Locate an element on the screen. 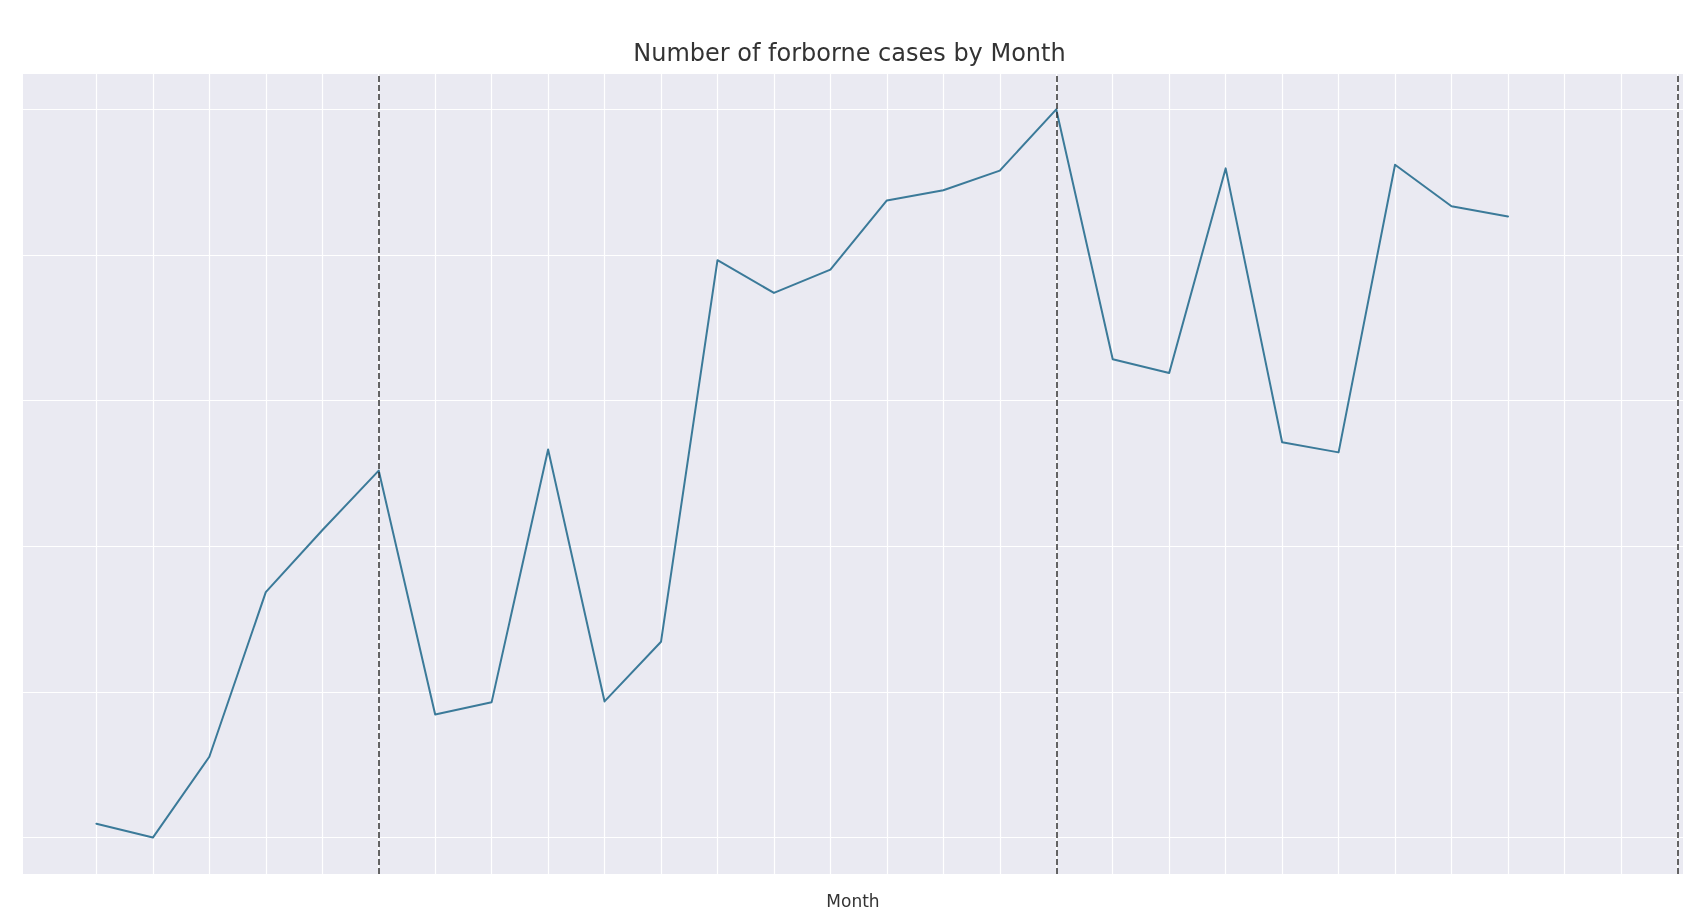 The image size is (1699, 922). x-axis-title: Month is located at coordinates (853, 900).